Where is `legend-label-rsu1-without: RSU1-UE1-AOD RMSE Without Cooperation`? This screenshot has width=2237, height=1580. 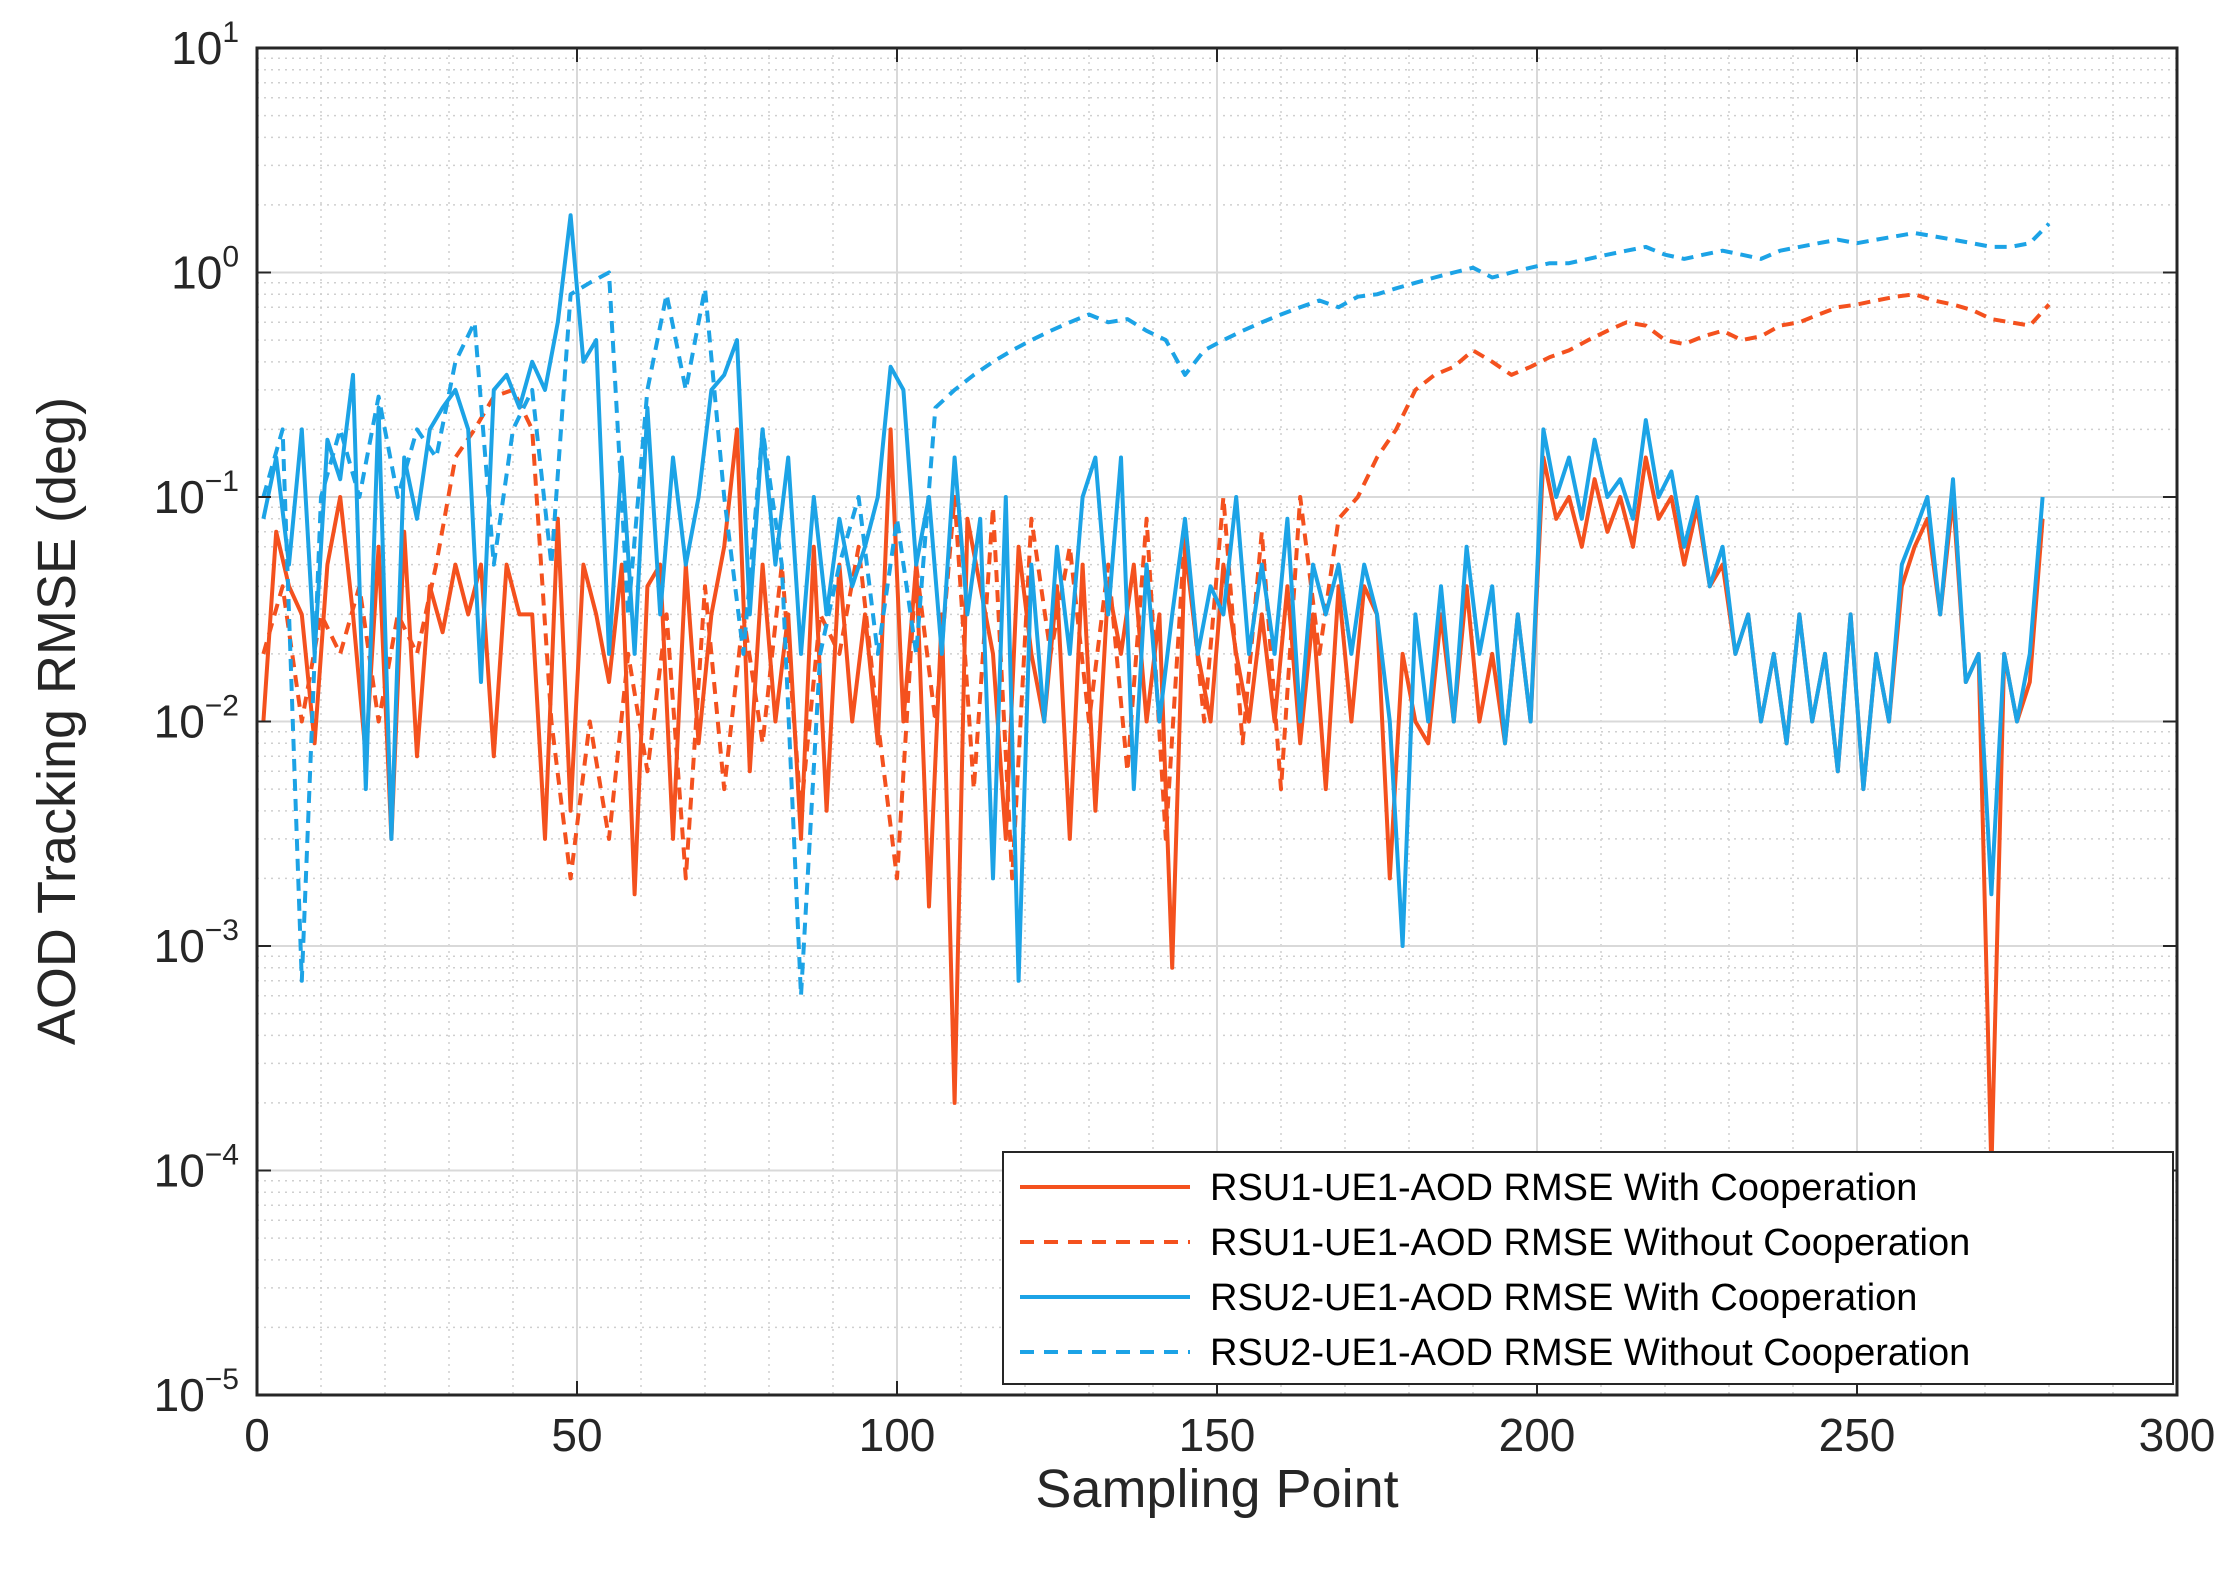 legend-label-rsu1-without: RSU1-UE1-AOD RMSE Without Cooperation is located at coordinates (1590, 1243).